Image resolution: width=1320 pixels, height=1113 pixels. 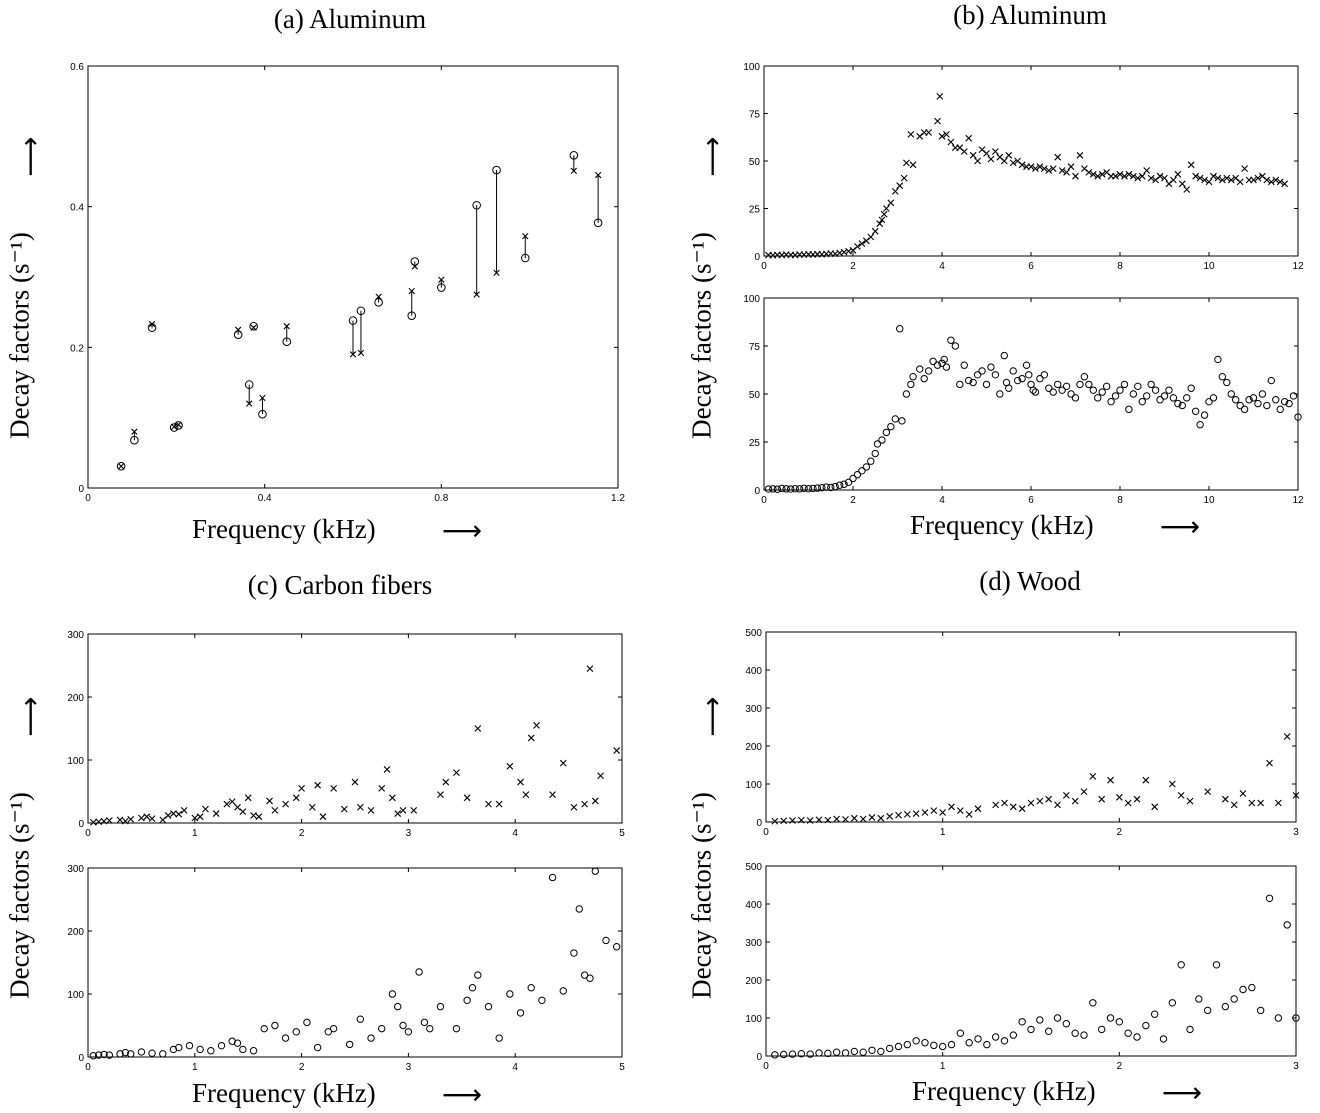 I want to click on chart-c-sub2-ytick-label: 300, so click(x=75, y=869).